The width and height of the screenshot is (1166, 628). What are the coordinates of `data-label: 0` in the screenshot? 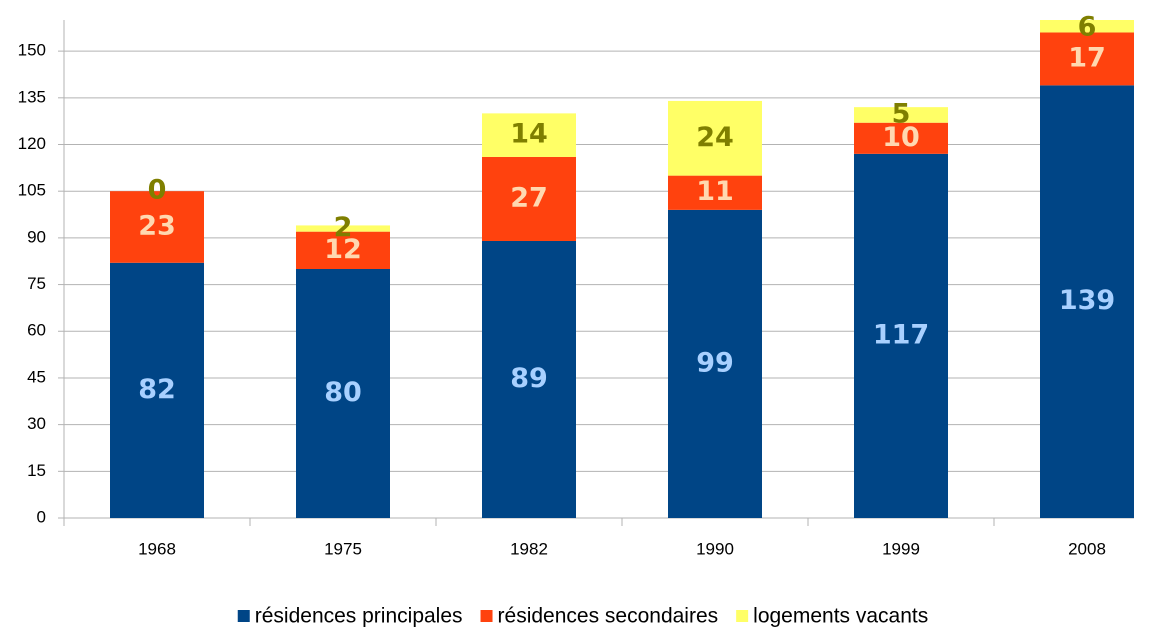 It's located at (157, 190).